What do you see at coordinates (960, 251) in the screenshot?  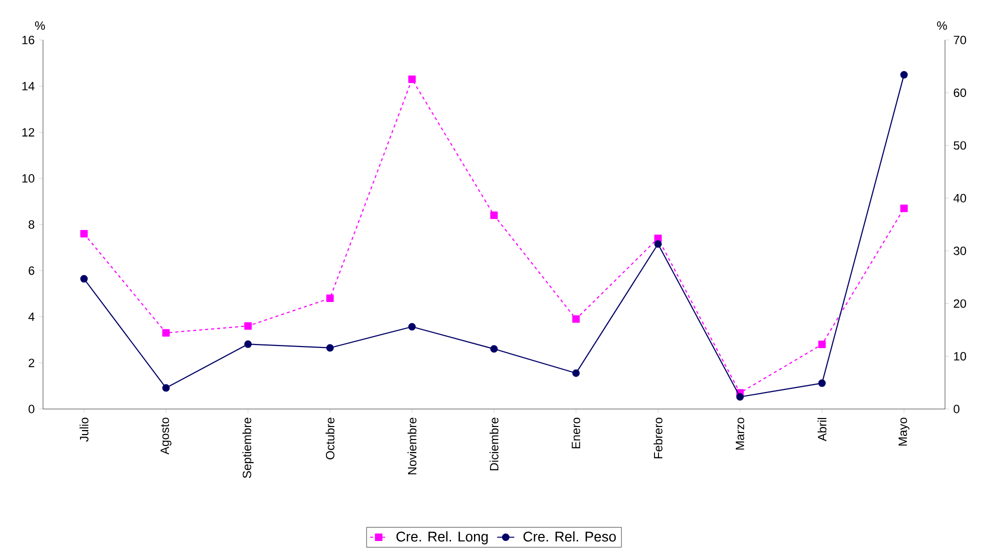 I see `y2-tick-label: 30` at bounding box center [960, 251].